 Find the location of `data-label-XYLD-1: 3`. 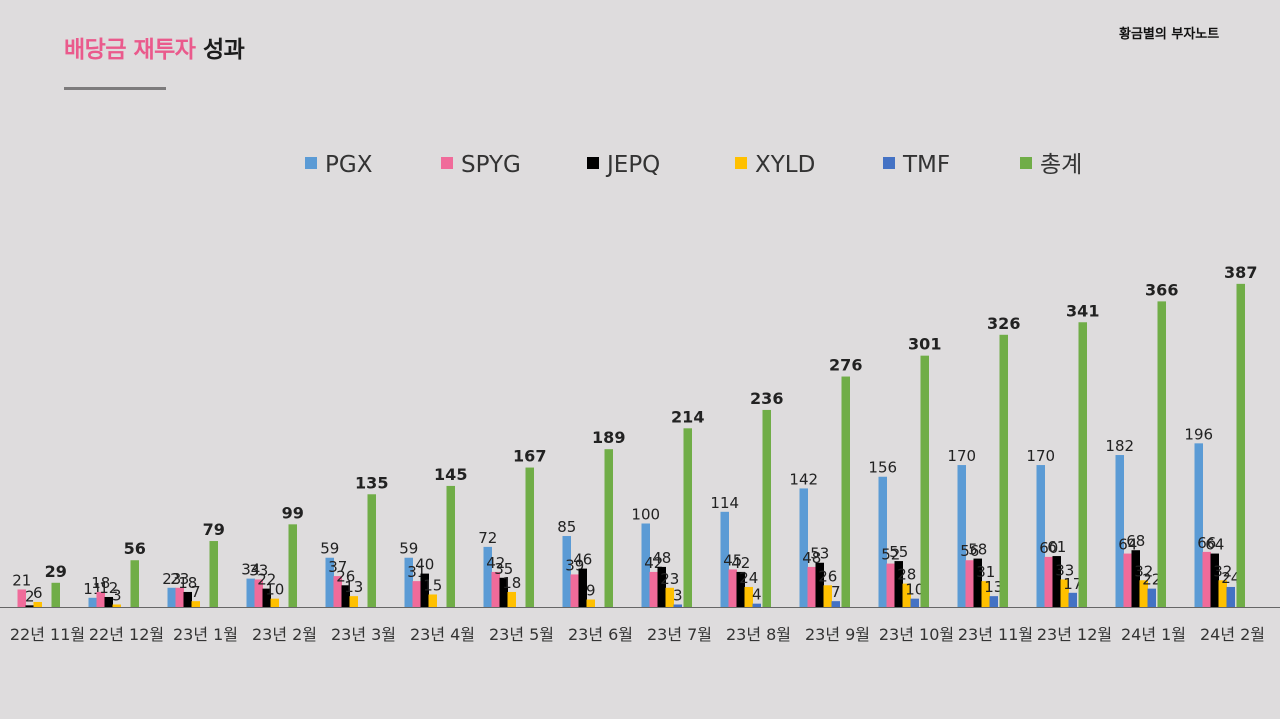

data-label-XYLD-1: 3 is located at coordinates (117, 595).